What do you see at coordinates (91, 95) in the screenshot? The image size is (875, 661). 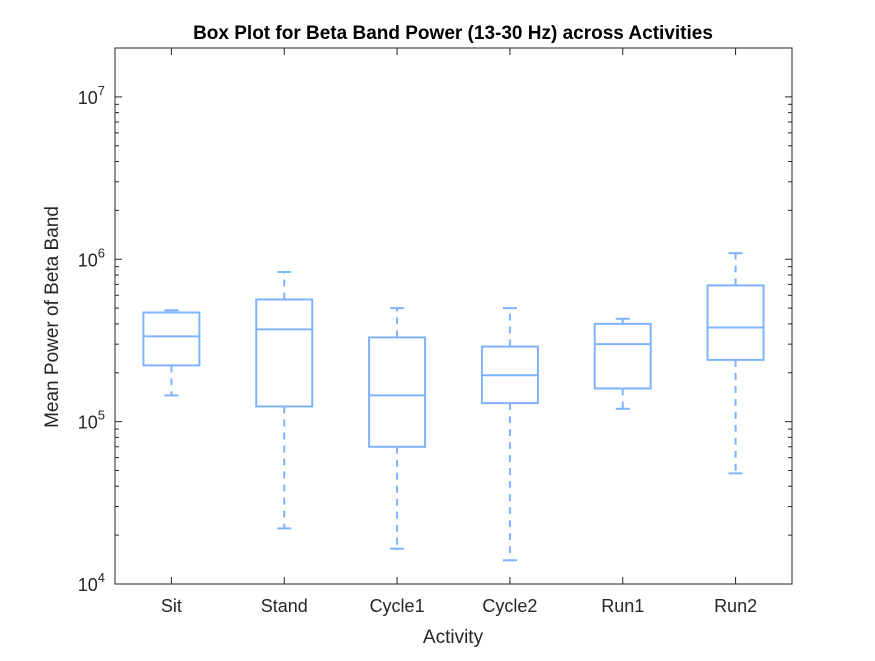 I see `y-tick-label: 10⁷` at bounding box center [91, 95].